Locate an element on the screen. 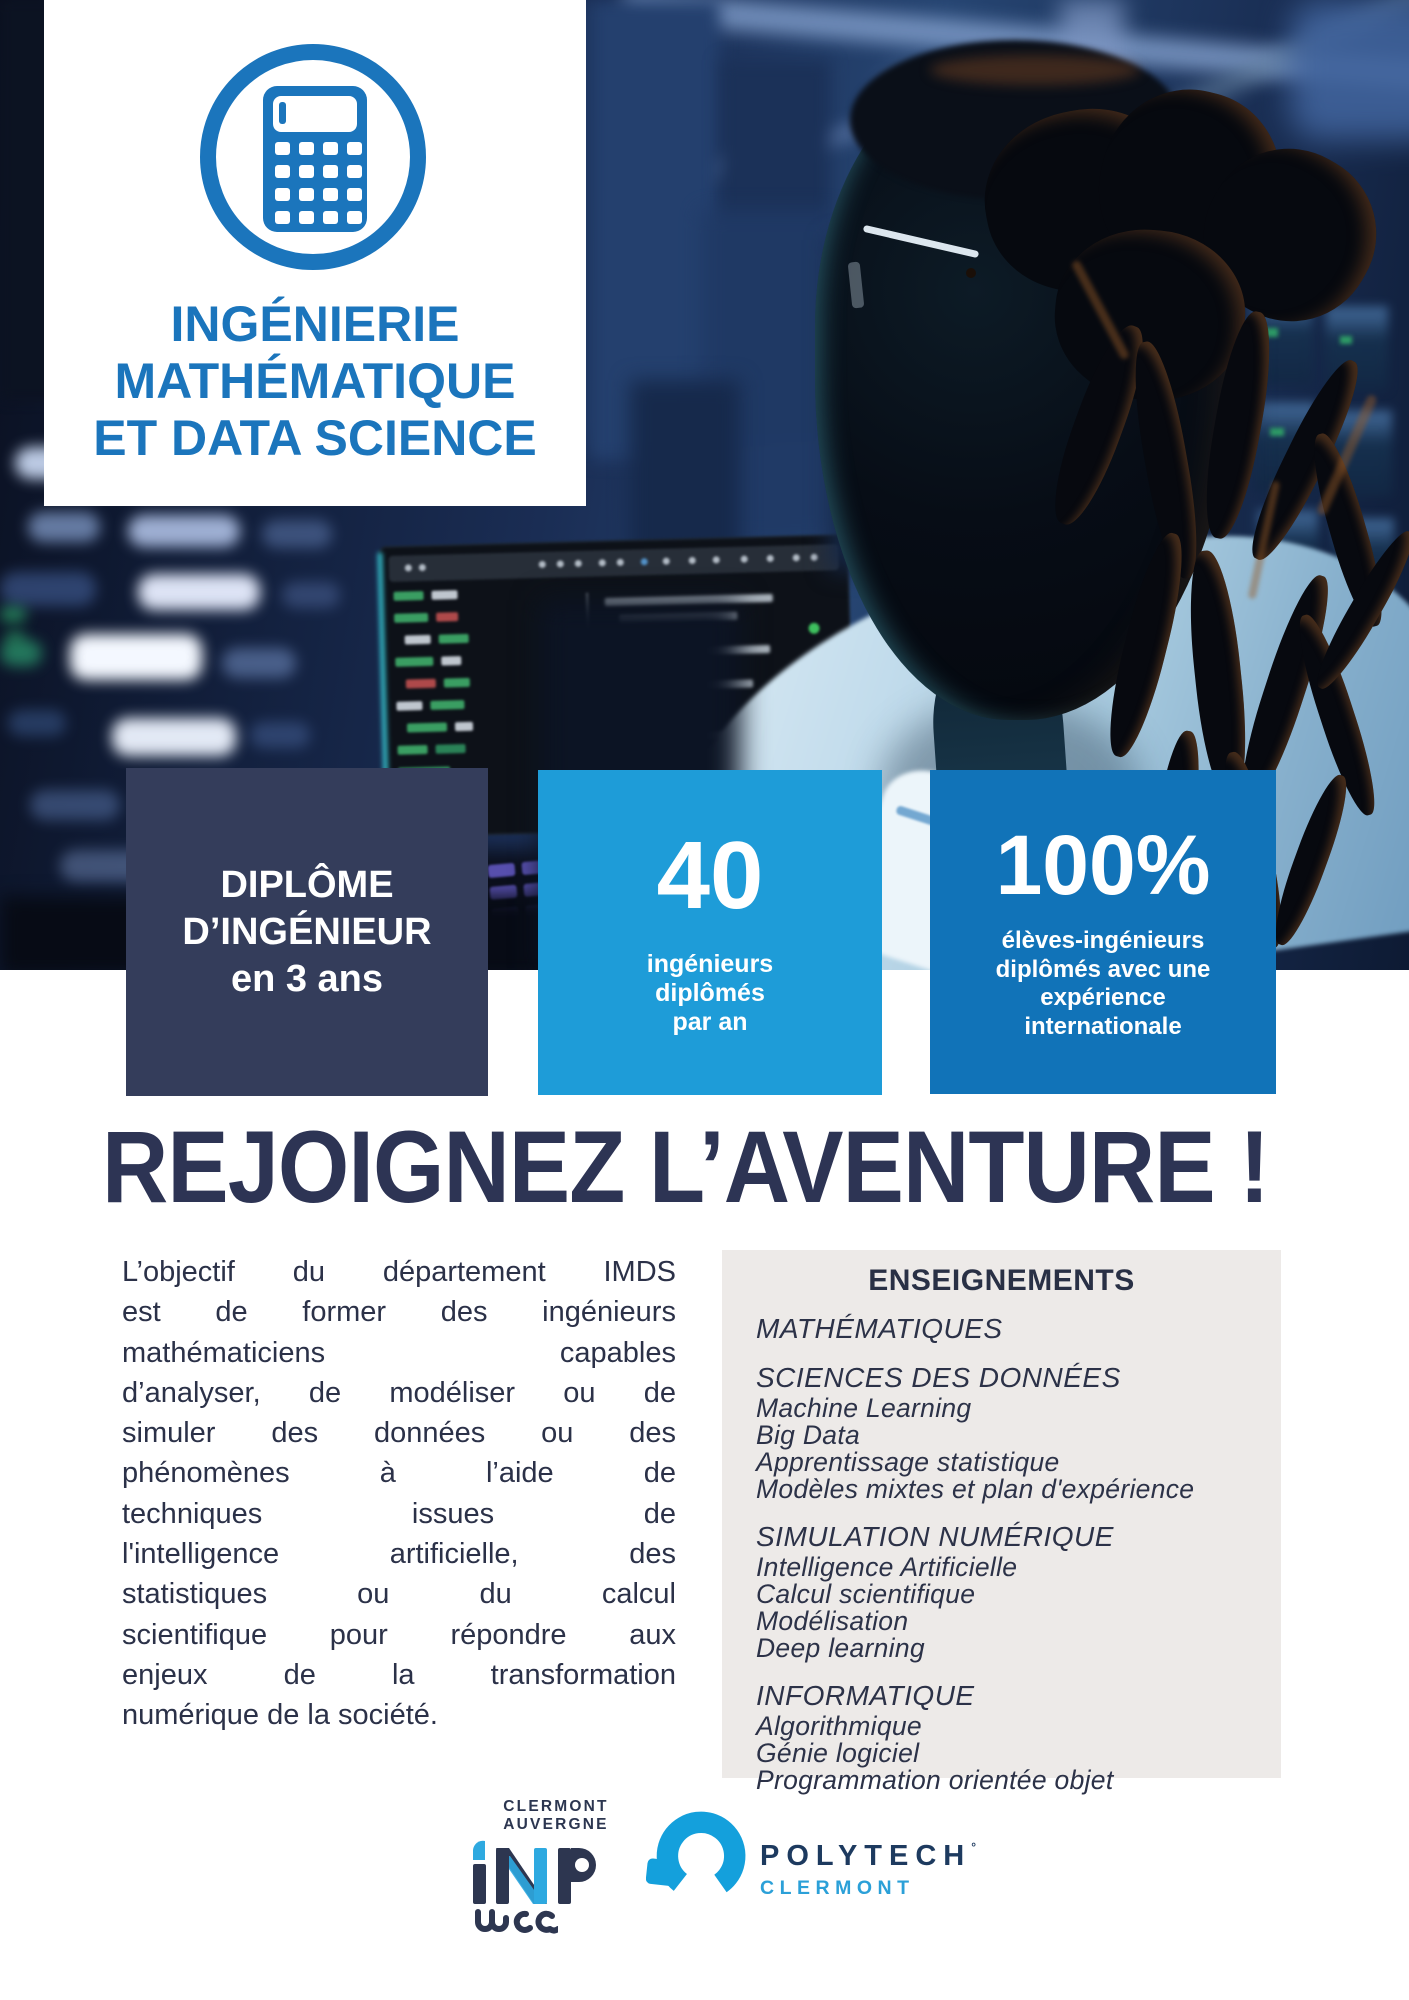 The image size is (1409, 2000). inp-region-line: CLERMONT is located at coordinates (556, 1806).